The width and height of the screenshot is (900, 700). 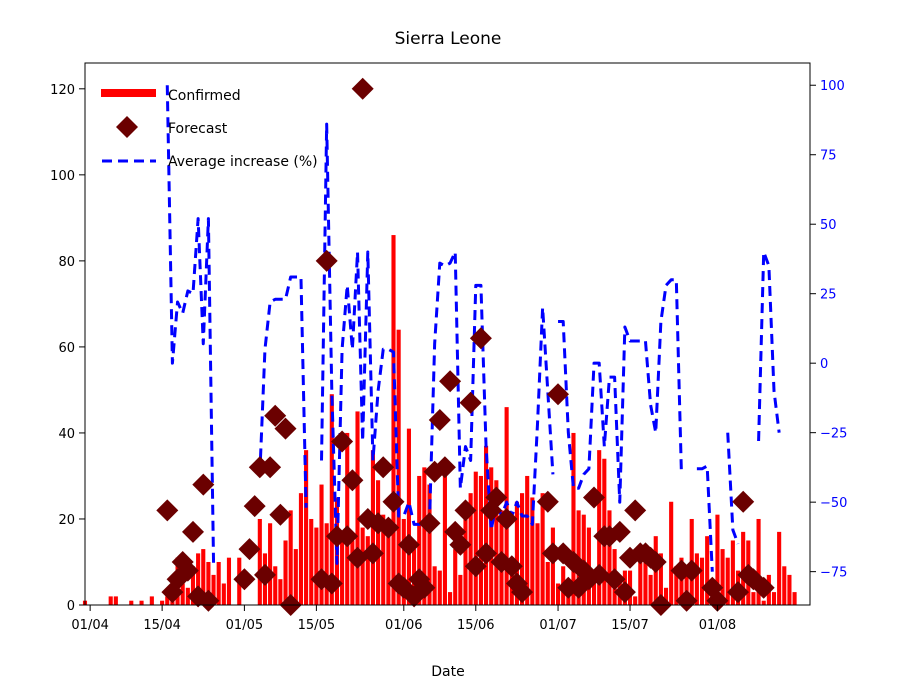 What do you see at coordinates (833, 434) in the screenshot?
I see `y2-tick-label: −25` at bounding box center [833, 434].